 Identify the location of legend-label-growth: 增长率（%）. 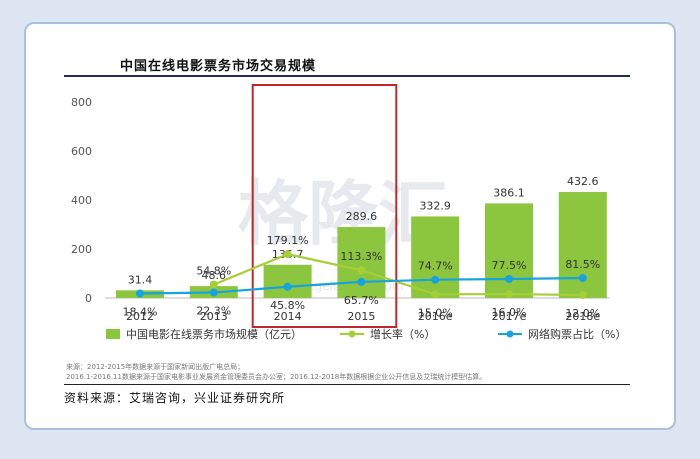
(402, 334).